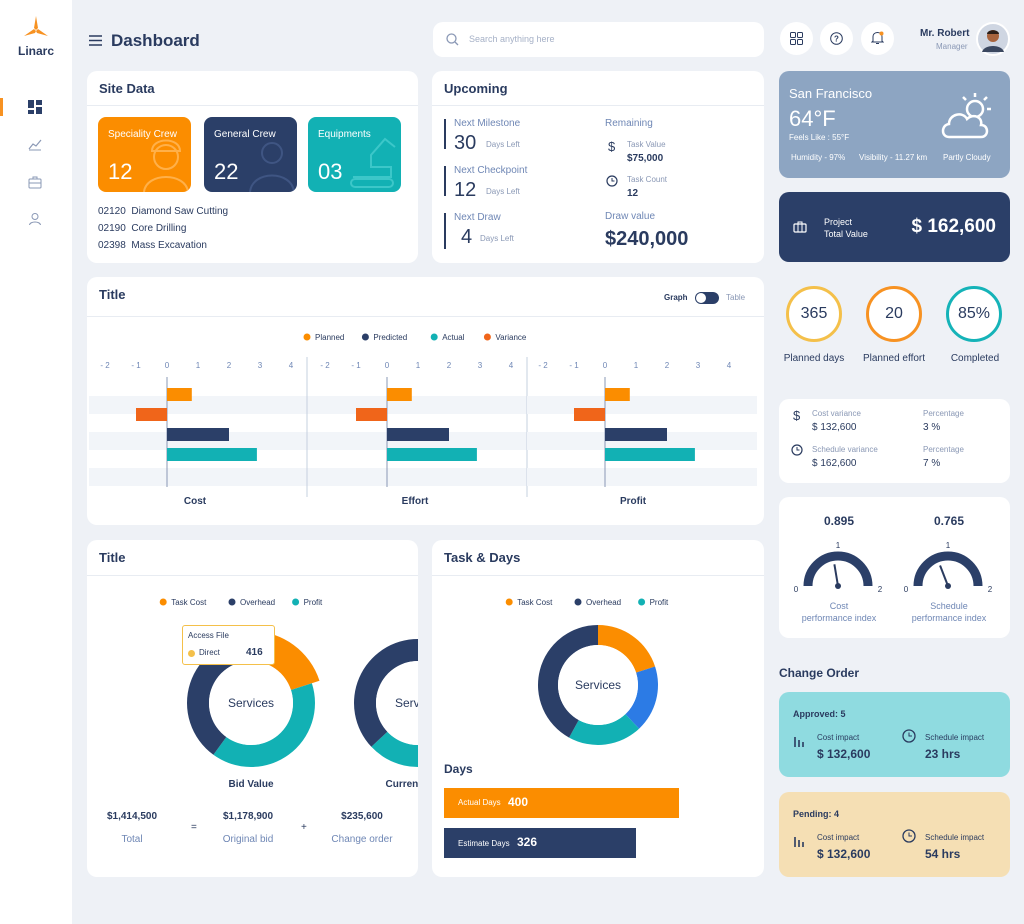  What do you see at coordinates (839, 612) in the screenshot?
I see `gauge-label: Cost performance index` at bounding box center [839, 612].